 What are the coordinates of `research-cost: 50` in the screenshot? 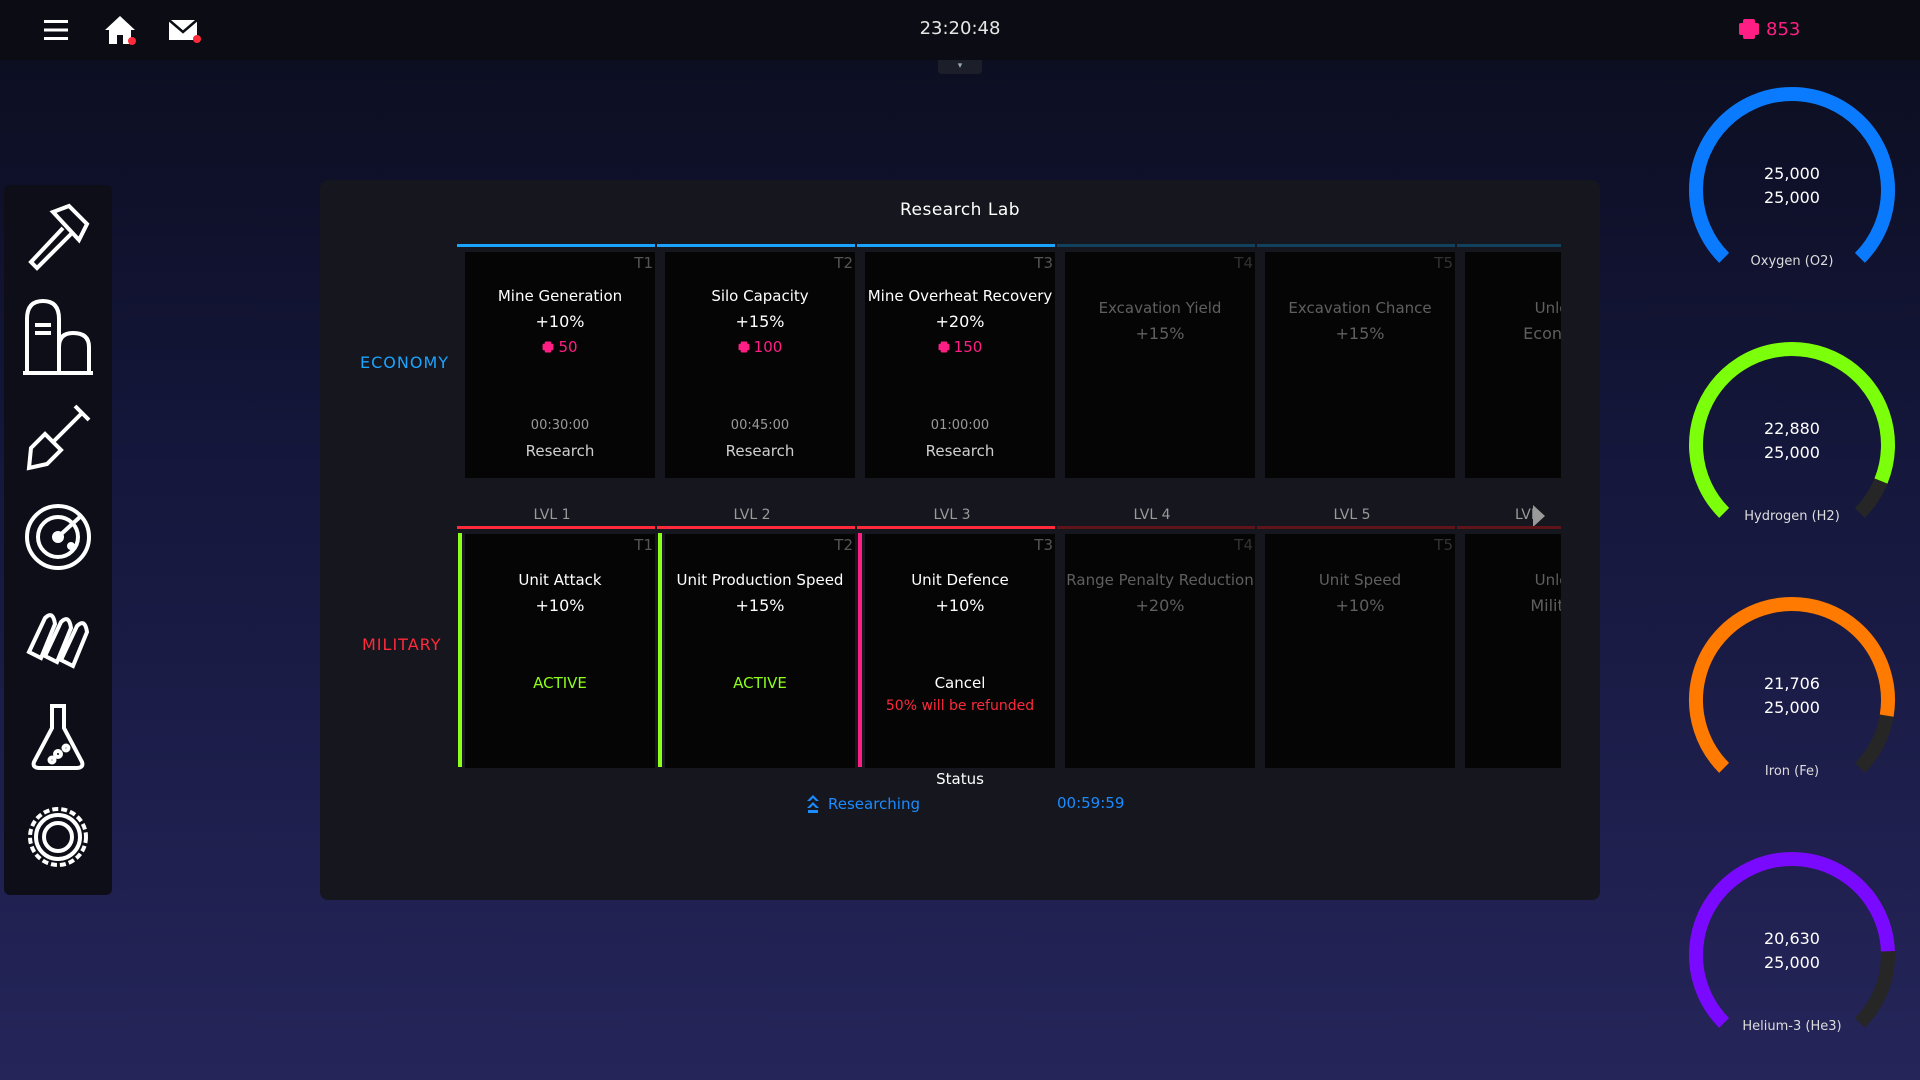 It's located at (560, 347).